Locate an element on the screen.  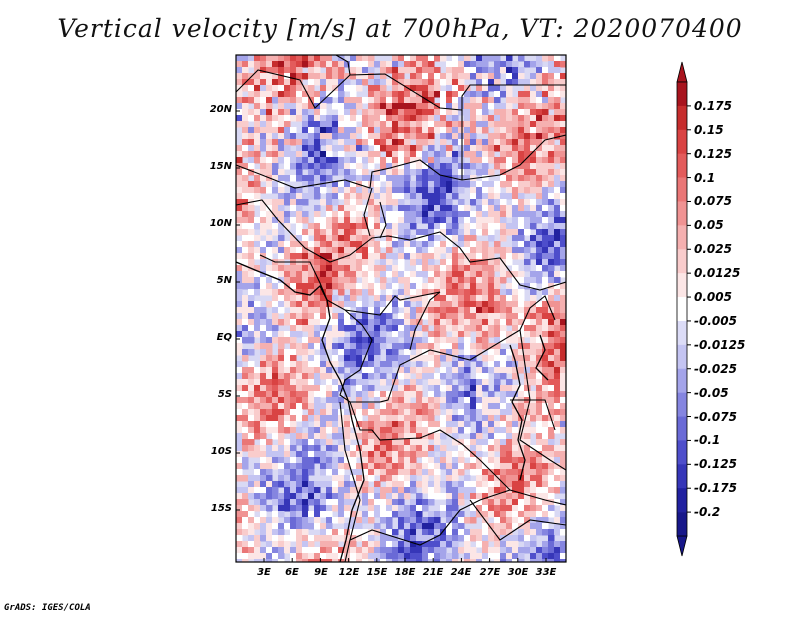
colorbar-label: 0.15 is located at coordinates (709, 129).